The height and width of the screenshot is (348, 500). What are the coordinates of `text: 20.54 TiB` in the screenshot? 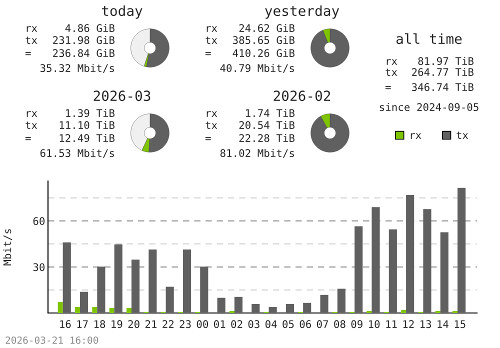 It's located at (267, 125).